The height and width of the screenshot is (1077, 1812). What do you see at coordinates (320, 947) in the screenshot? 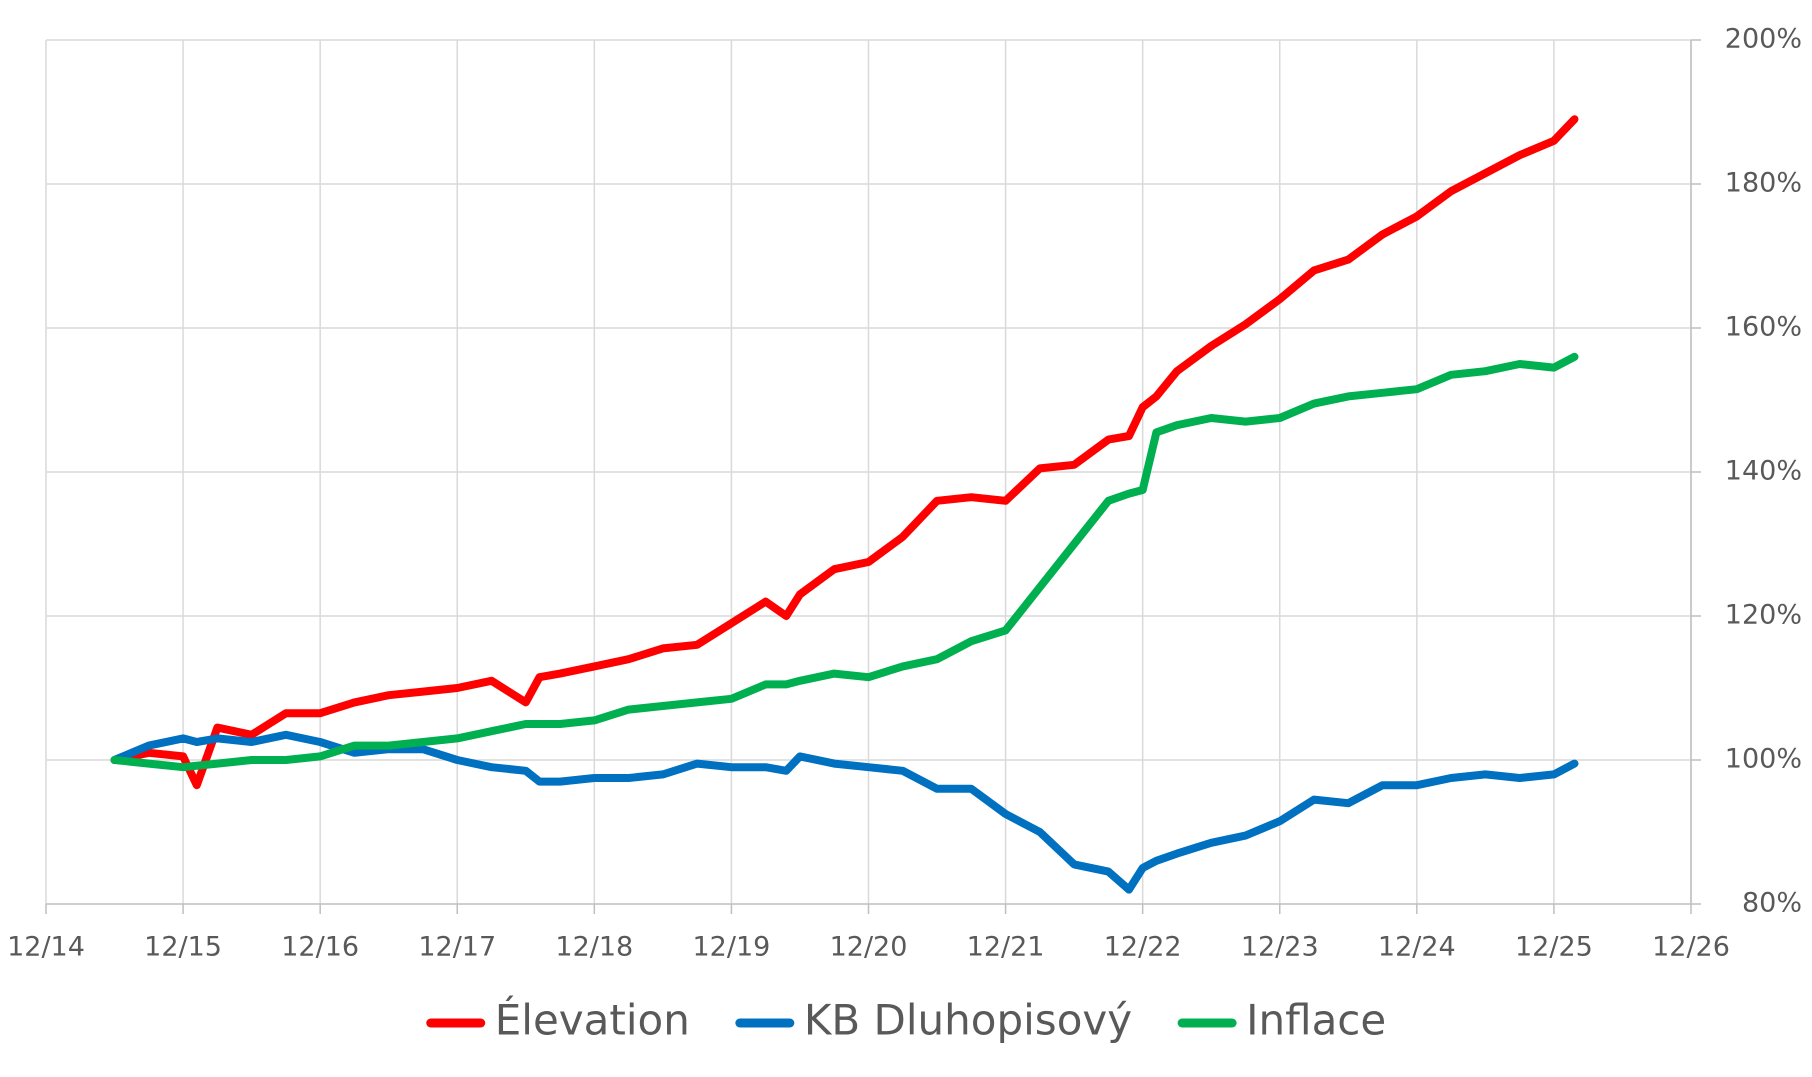
I see `x-tick-label: 12/16` at bounding box center [320, 947].